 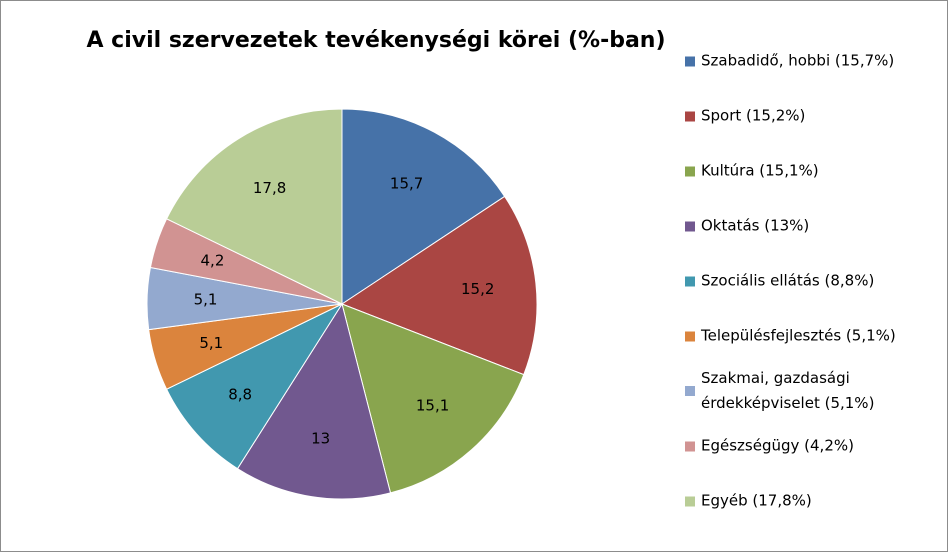 I want to click on data-label: 15,1, so click(x=432, y=406).